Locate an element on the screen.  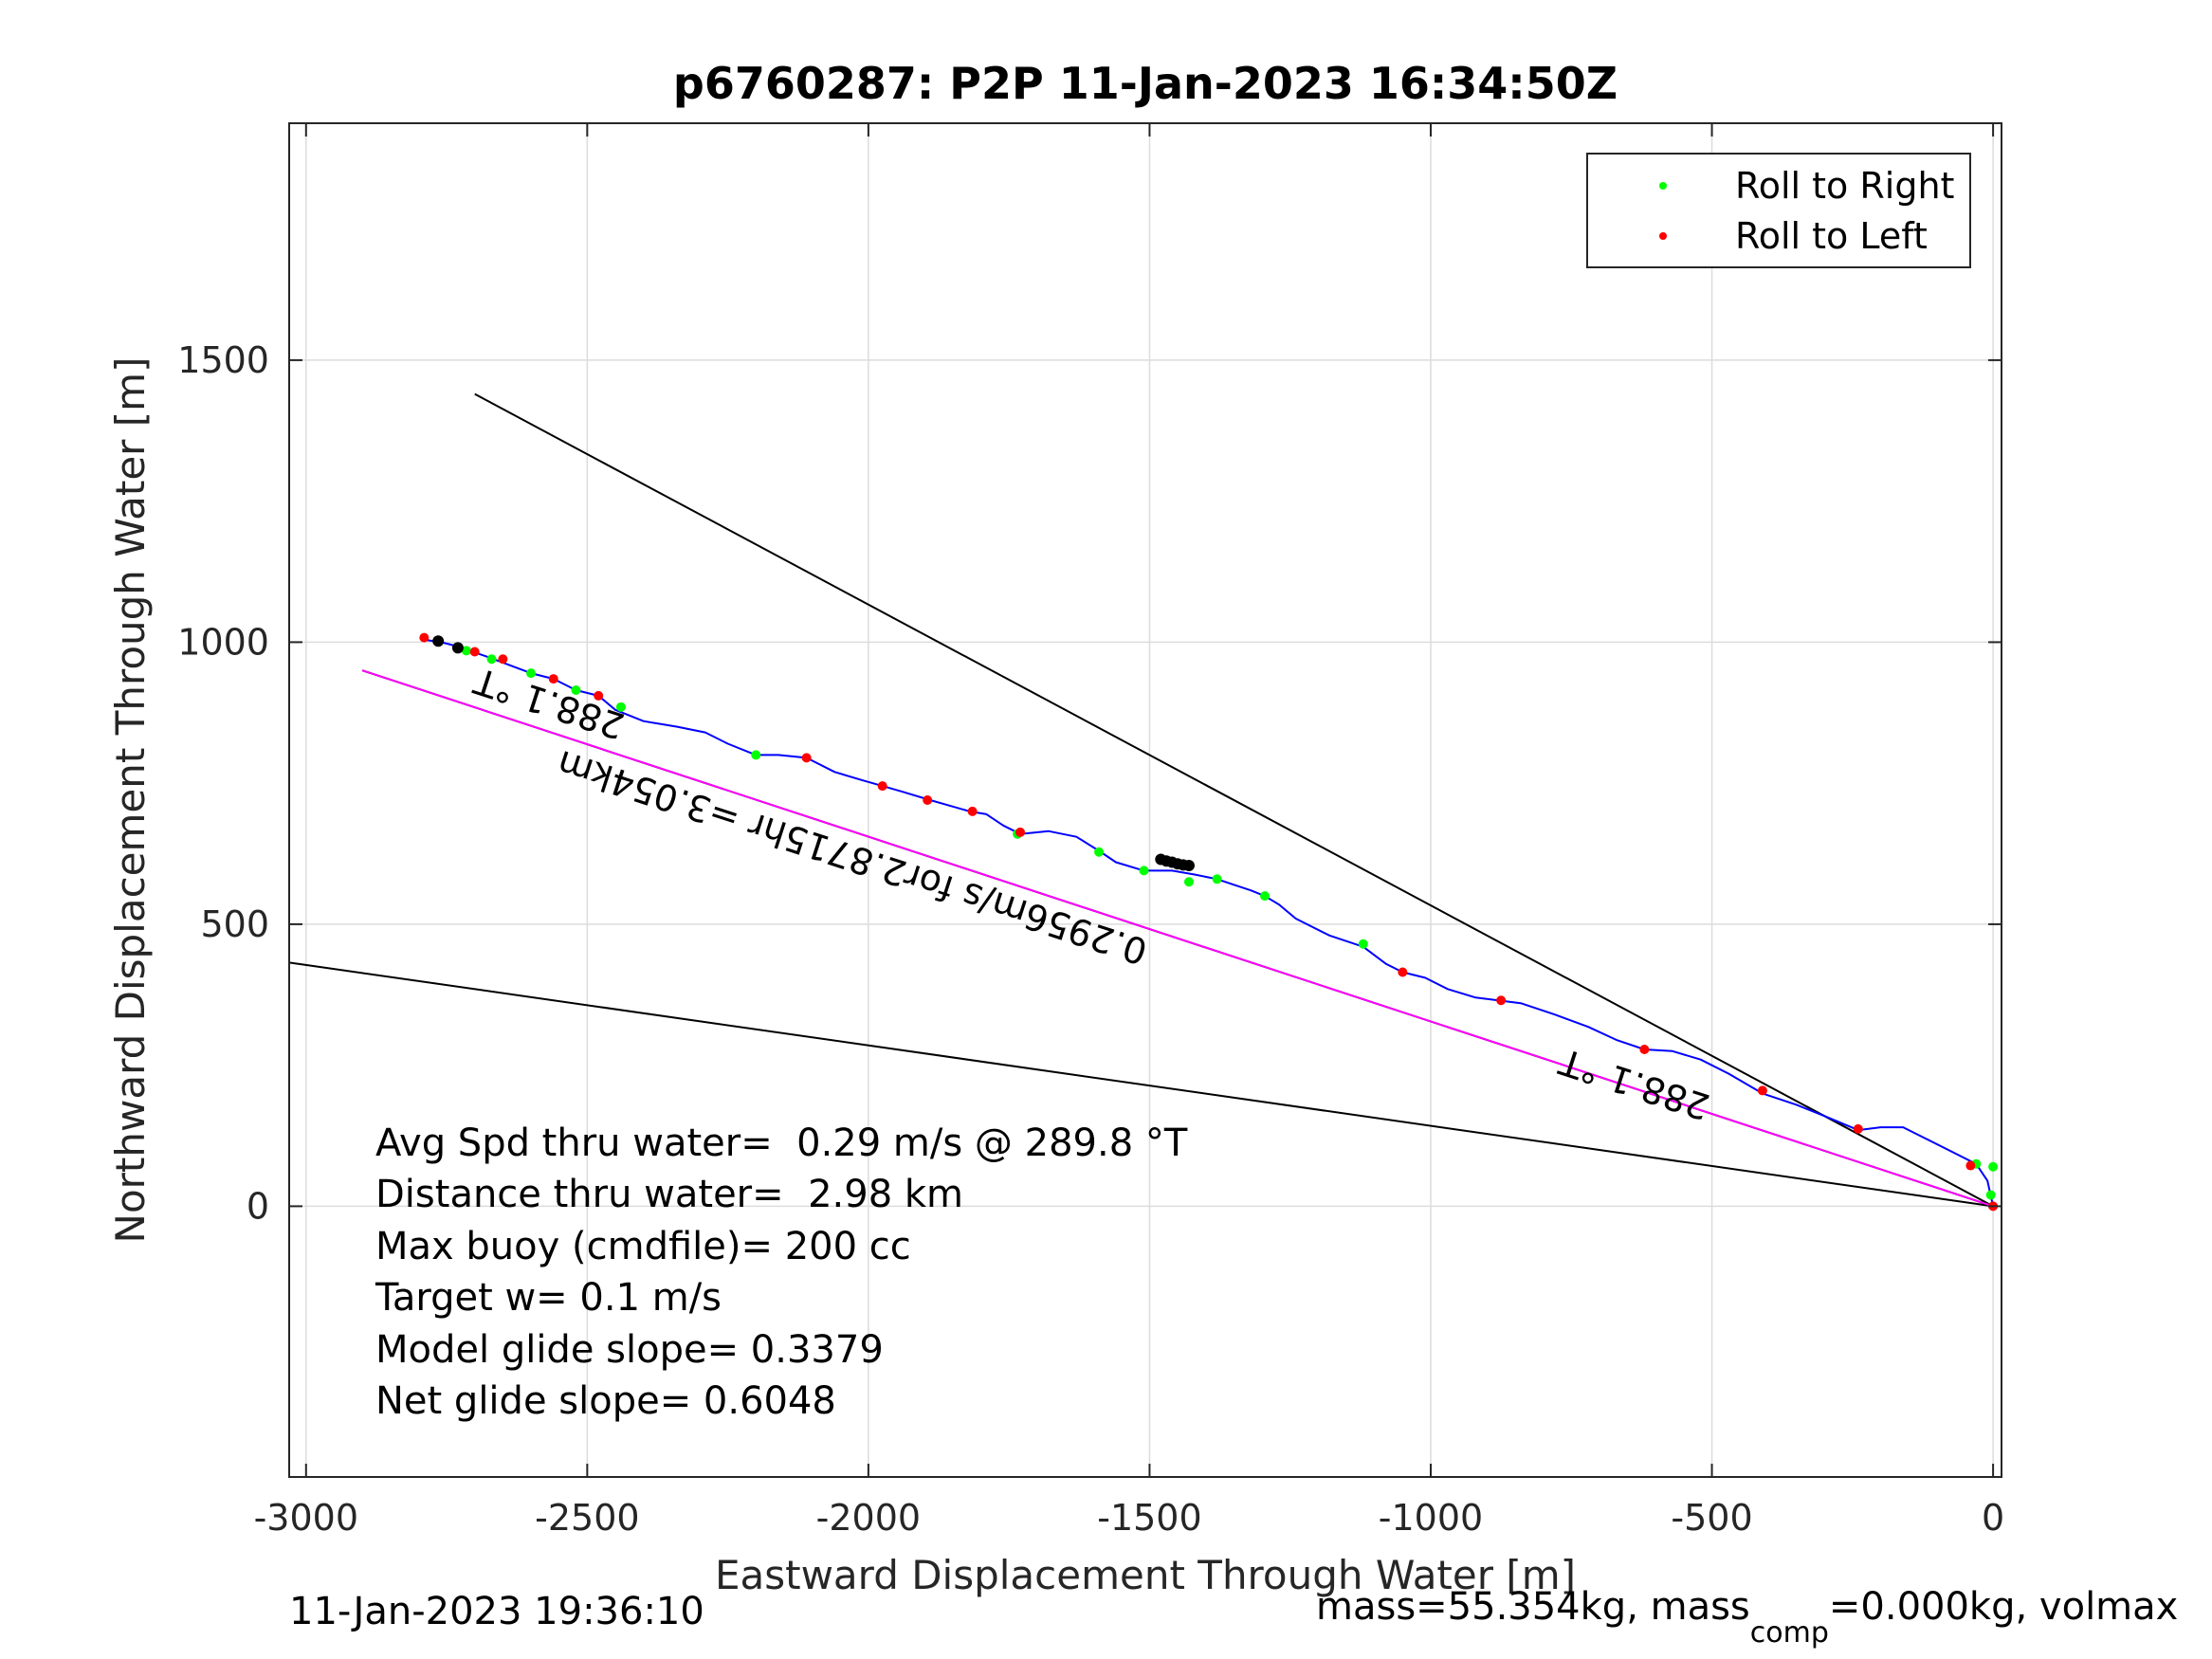
footer-mass-sub: comp is located at coordinates (1789, 1633).